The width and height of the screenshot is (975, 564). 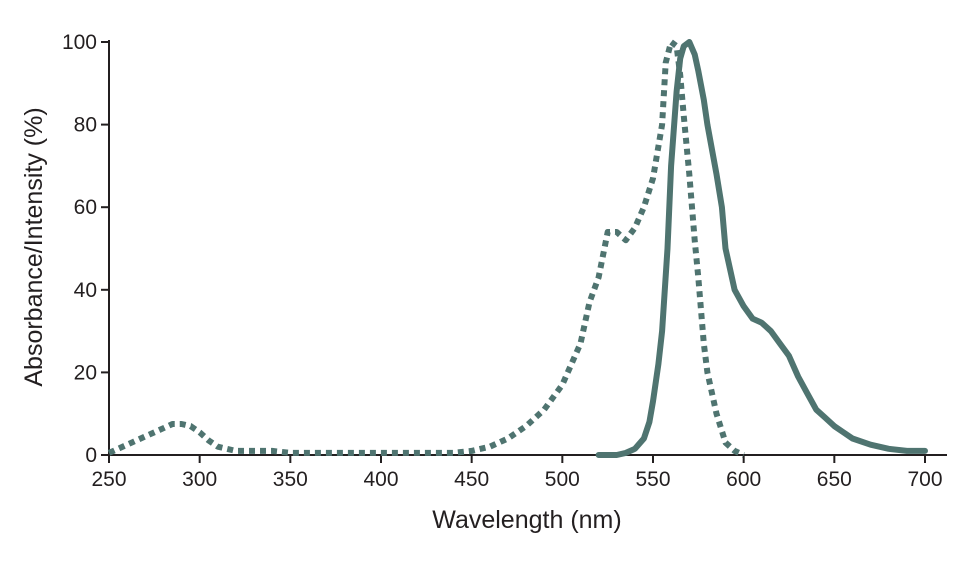 What do you see at coordinates (924, 479) in the screenshot?
I see `x-tick-label: 700` at bounding box center [924, 479].